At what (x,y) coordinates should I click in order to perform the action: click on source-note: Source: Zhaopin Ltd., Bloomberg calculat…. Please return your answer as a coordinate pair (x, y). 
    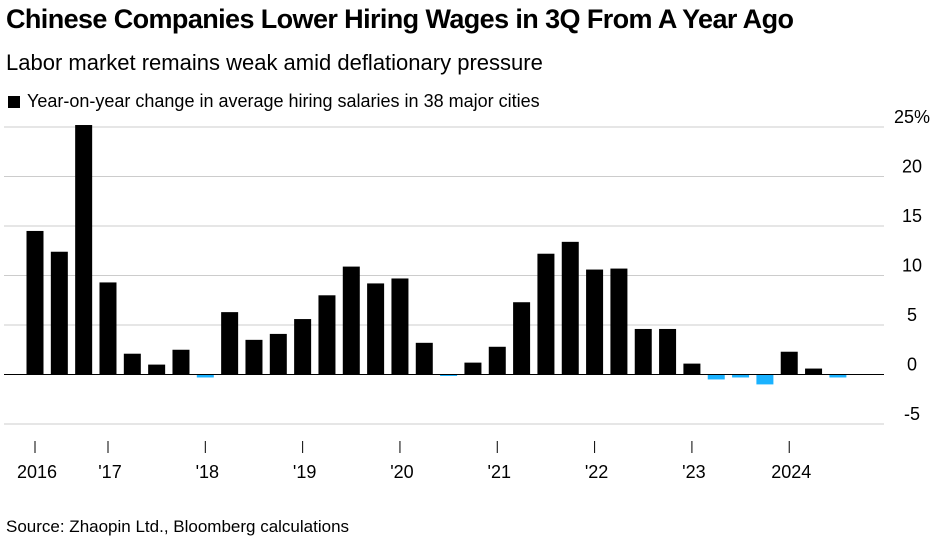
    Looking at the image, I should click on (178, 526).